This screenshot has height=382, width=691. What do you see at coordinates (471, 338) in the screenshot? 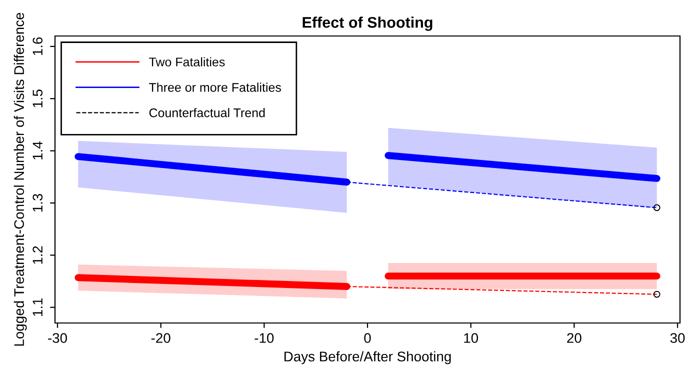
I see `x-tick-label: 10` at bounding box center [471, 338].